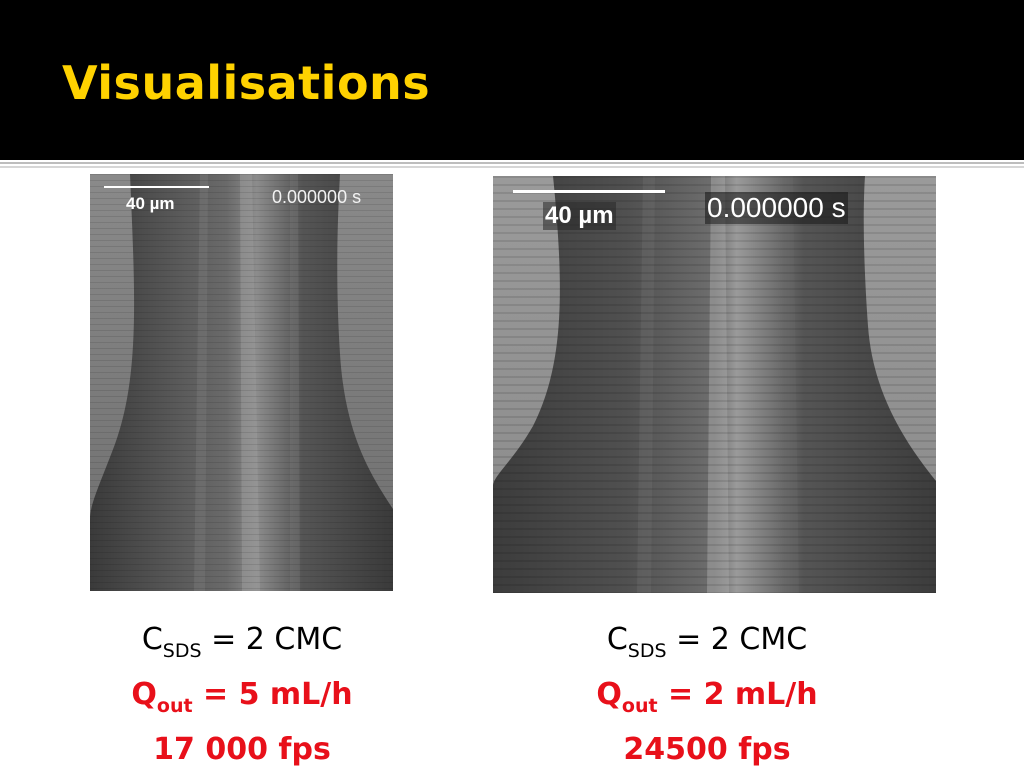 The height and width of the screenshot is (777, 1024). I want to click on flow-rate-line: Qout = 5 mL/h, so click(242, 694).